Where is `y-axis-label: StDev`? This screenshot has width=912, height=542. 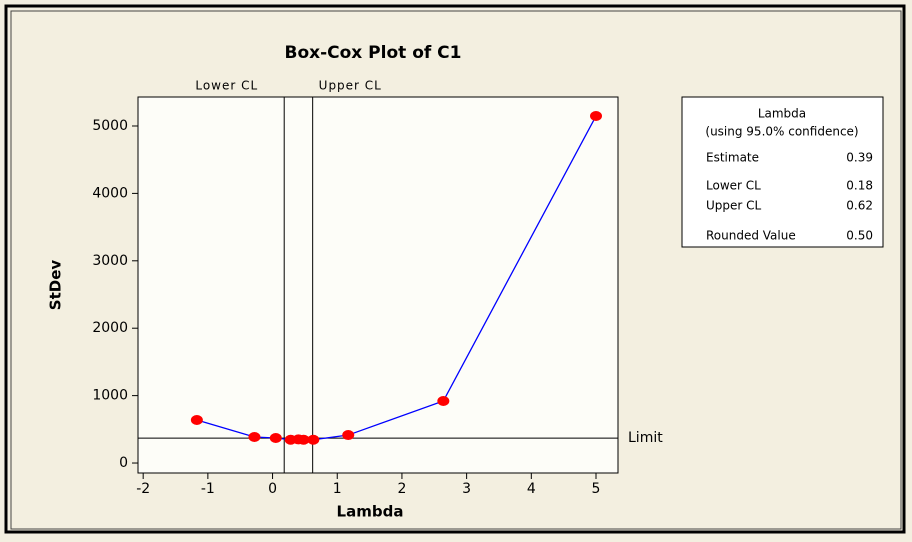
y-axis-label: StDev is located at coordinates (56, 285).